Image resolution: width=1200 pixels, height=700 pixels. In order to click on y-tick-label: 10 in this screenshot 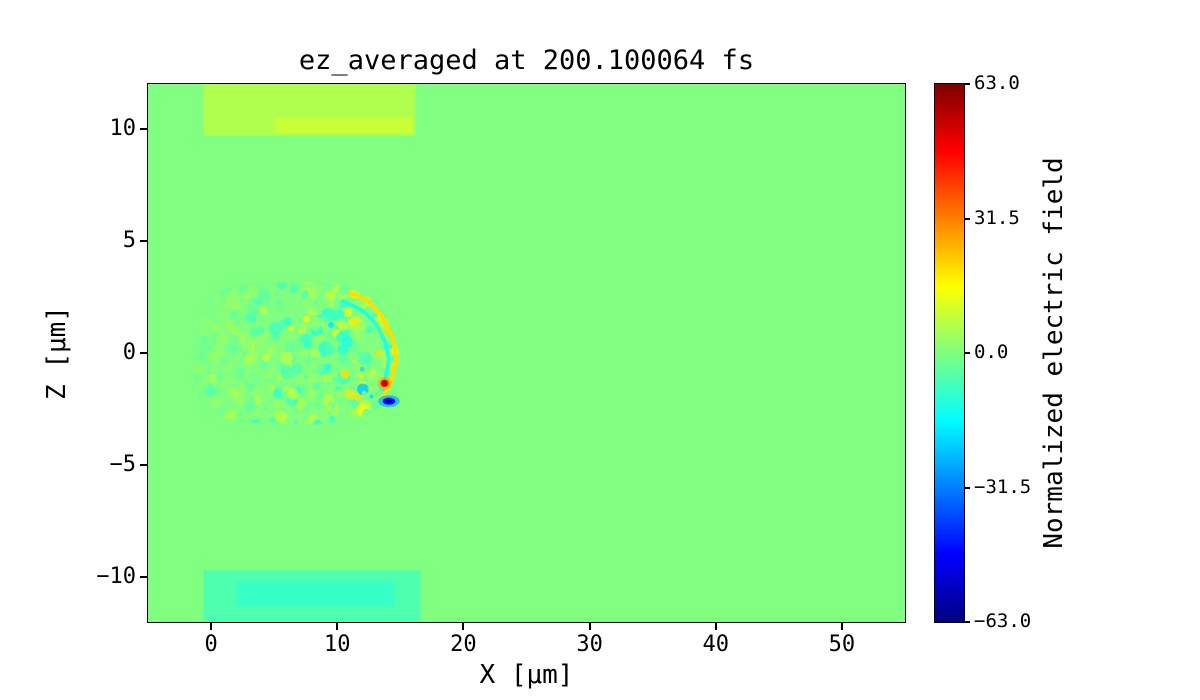, I will do `click(123, 128)`.